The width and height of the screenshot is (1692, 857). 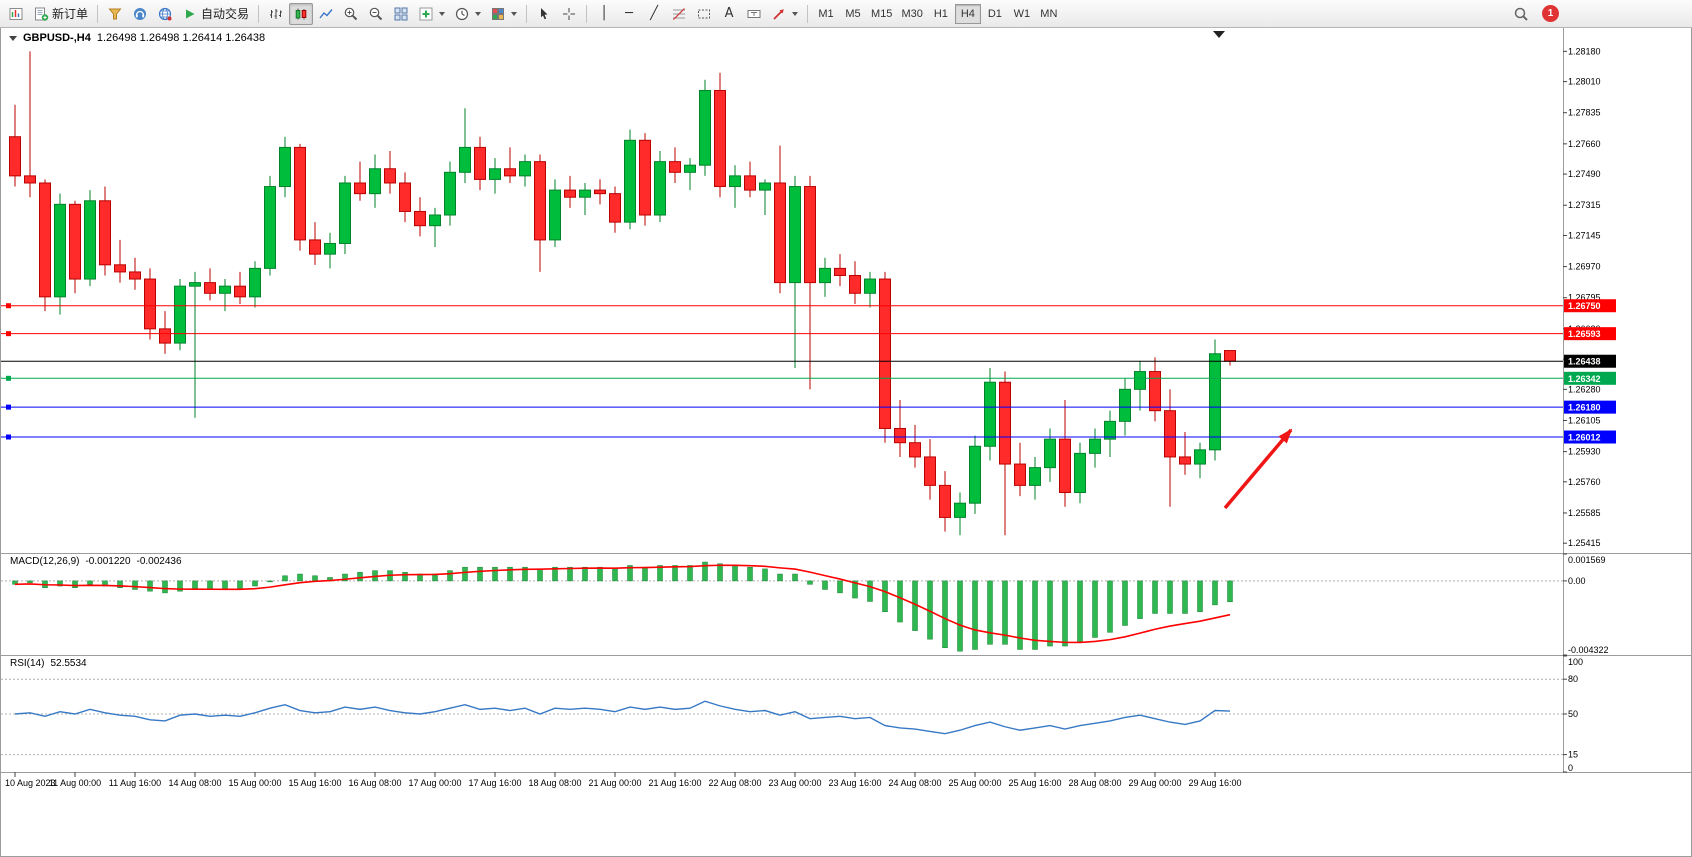 I want to click on support-button, so click(x=140, y=14).